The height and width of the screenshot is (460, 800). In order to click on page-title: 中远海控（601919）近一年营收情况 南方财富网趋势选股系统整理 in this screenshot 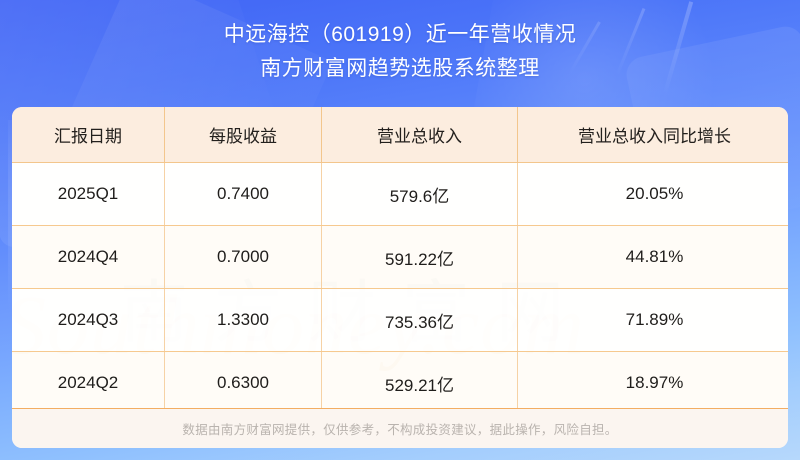, I will do `click(400, 52)`.